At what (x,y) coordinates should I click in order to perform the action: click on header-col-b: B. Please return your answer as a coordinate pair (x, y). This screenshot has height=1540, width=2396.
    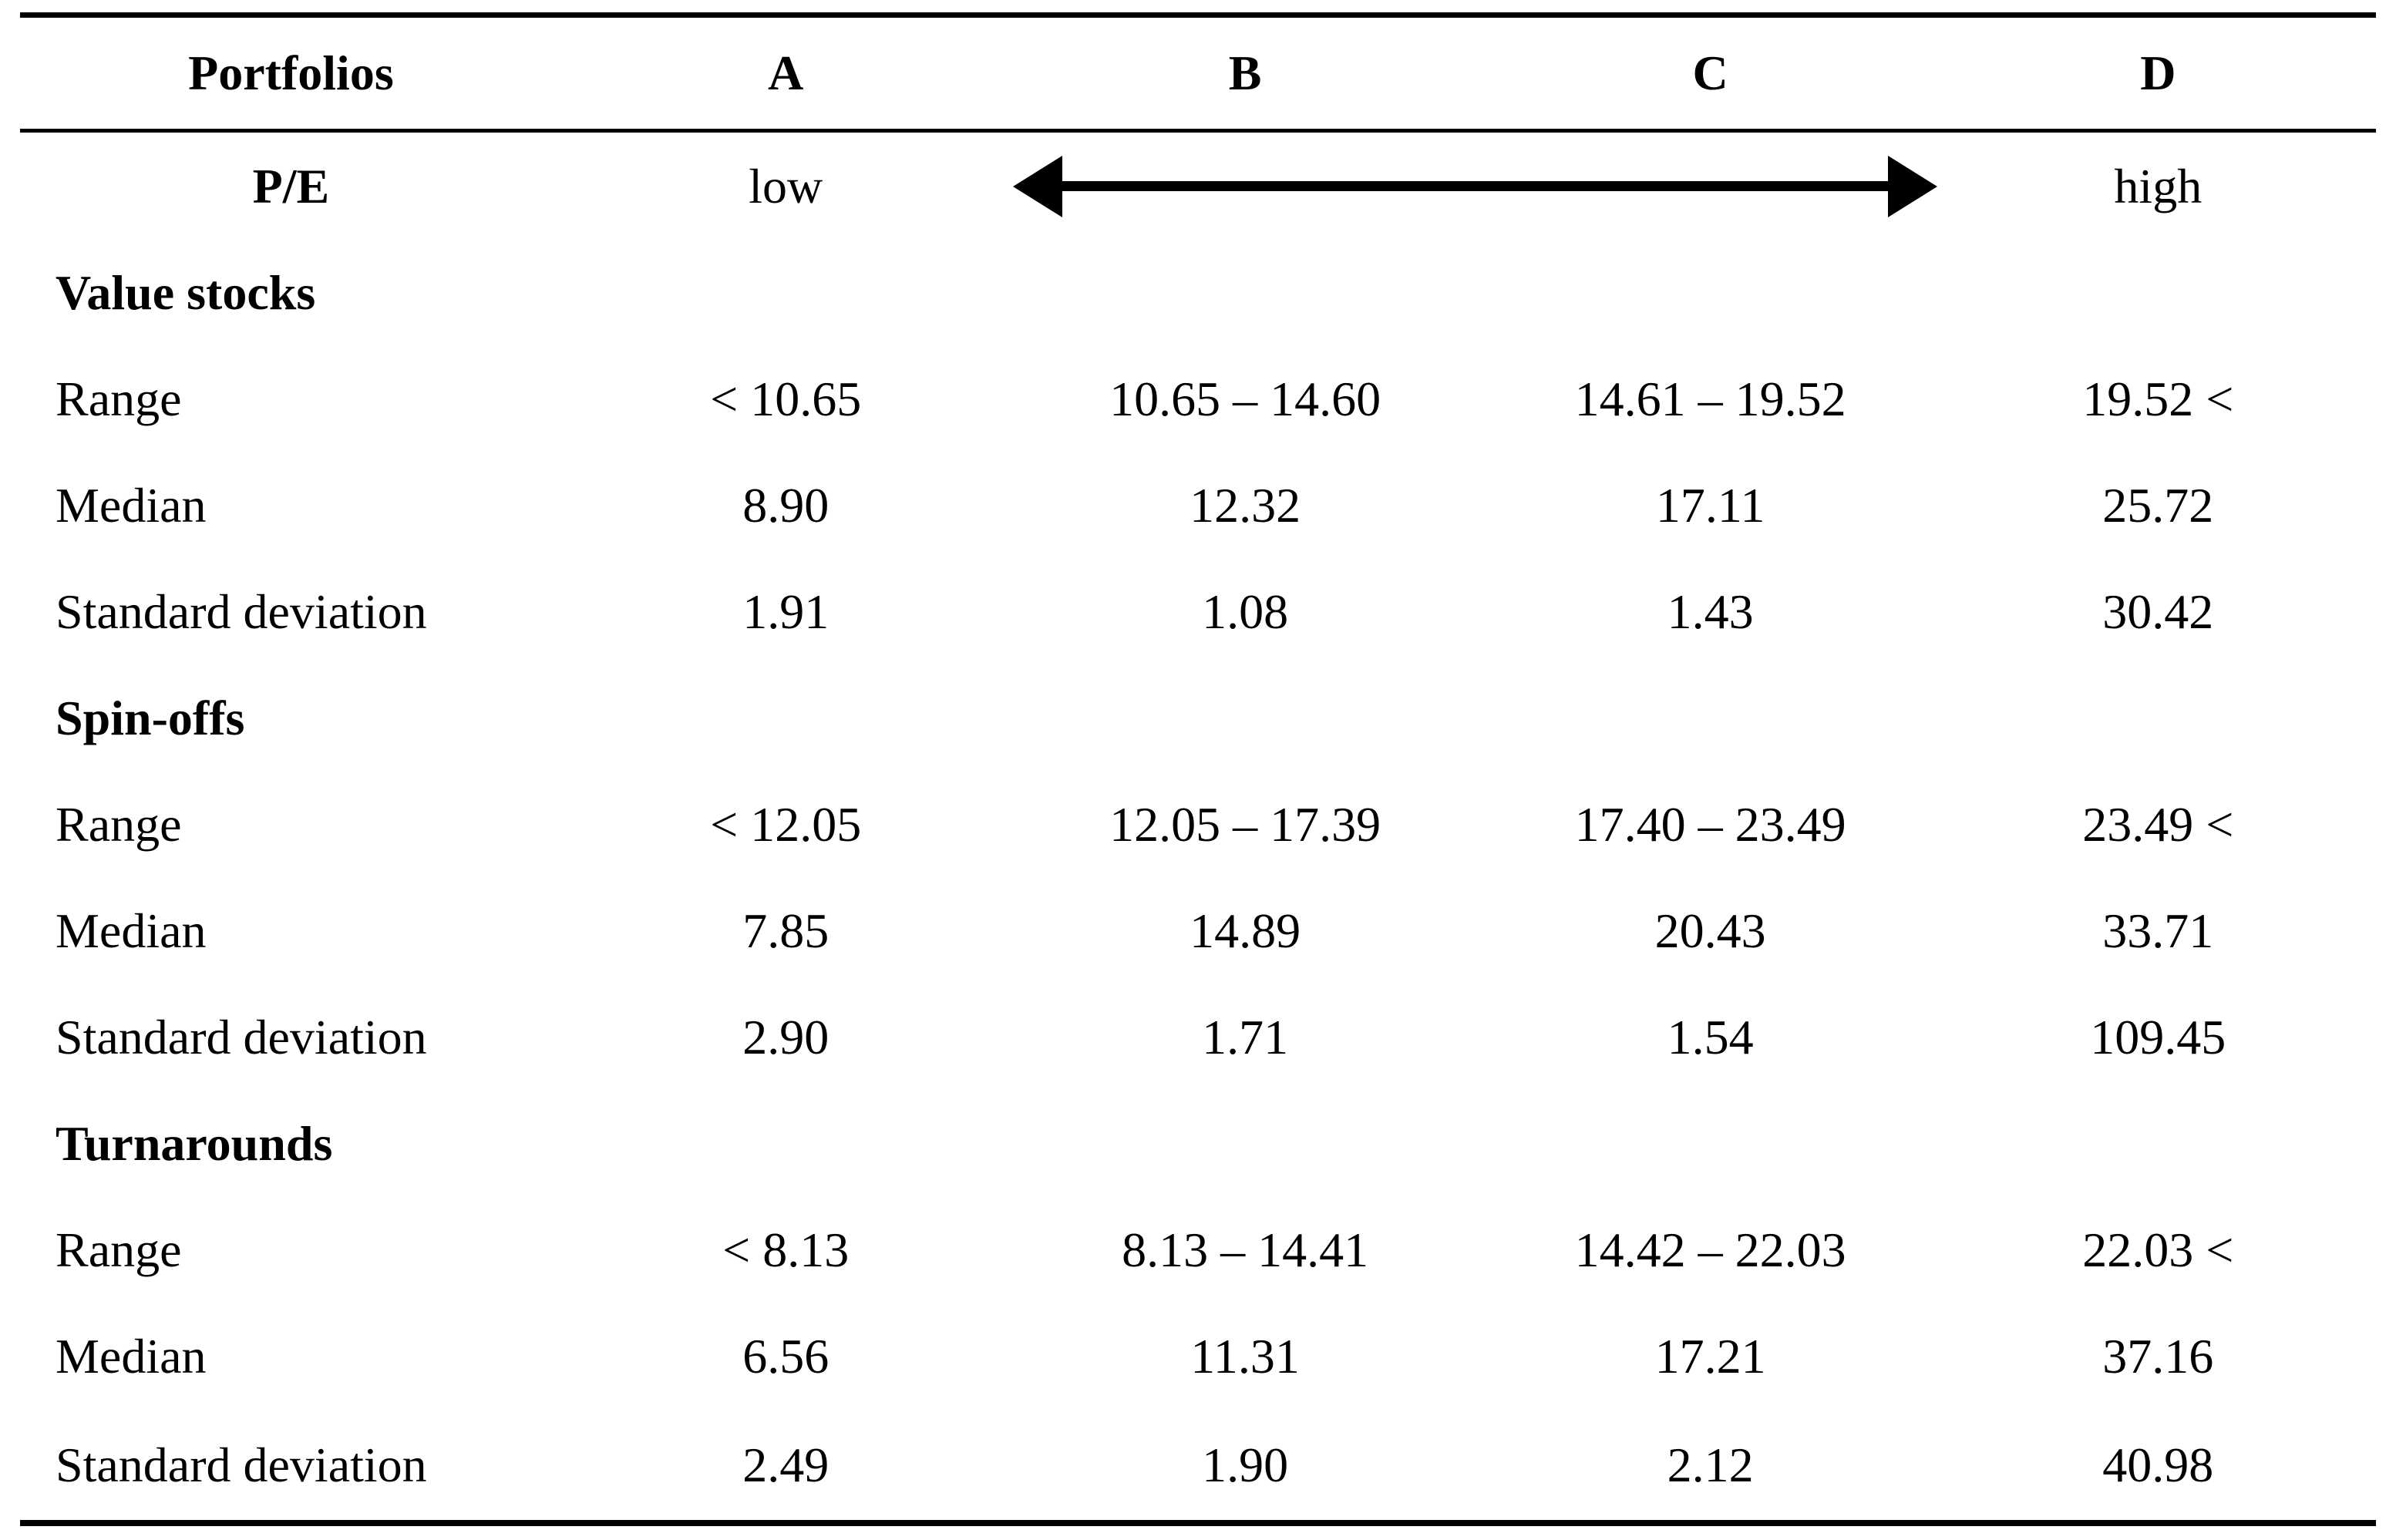
    Looking at the image, I should click on (1245, 74).